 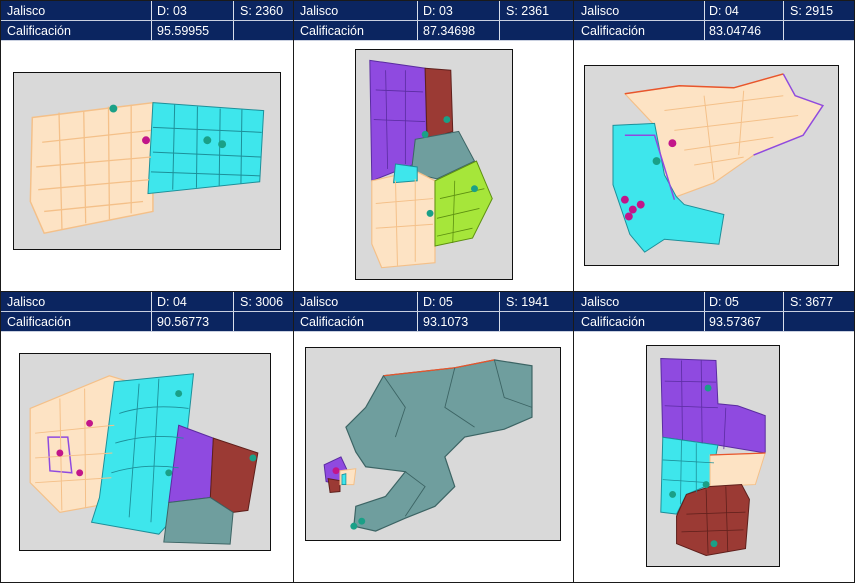 What do you see at coordinates (183, 31) in the screenshot?
I see `score-value: 95.59955` at bounding box center [183, 31].